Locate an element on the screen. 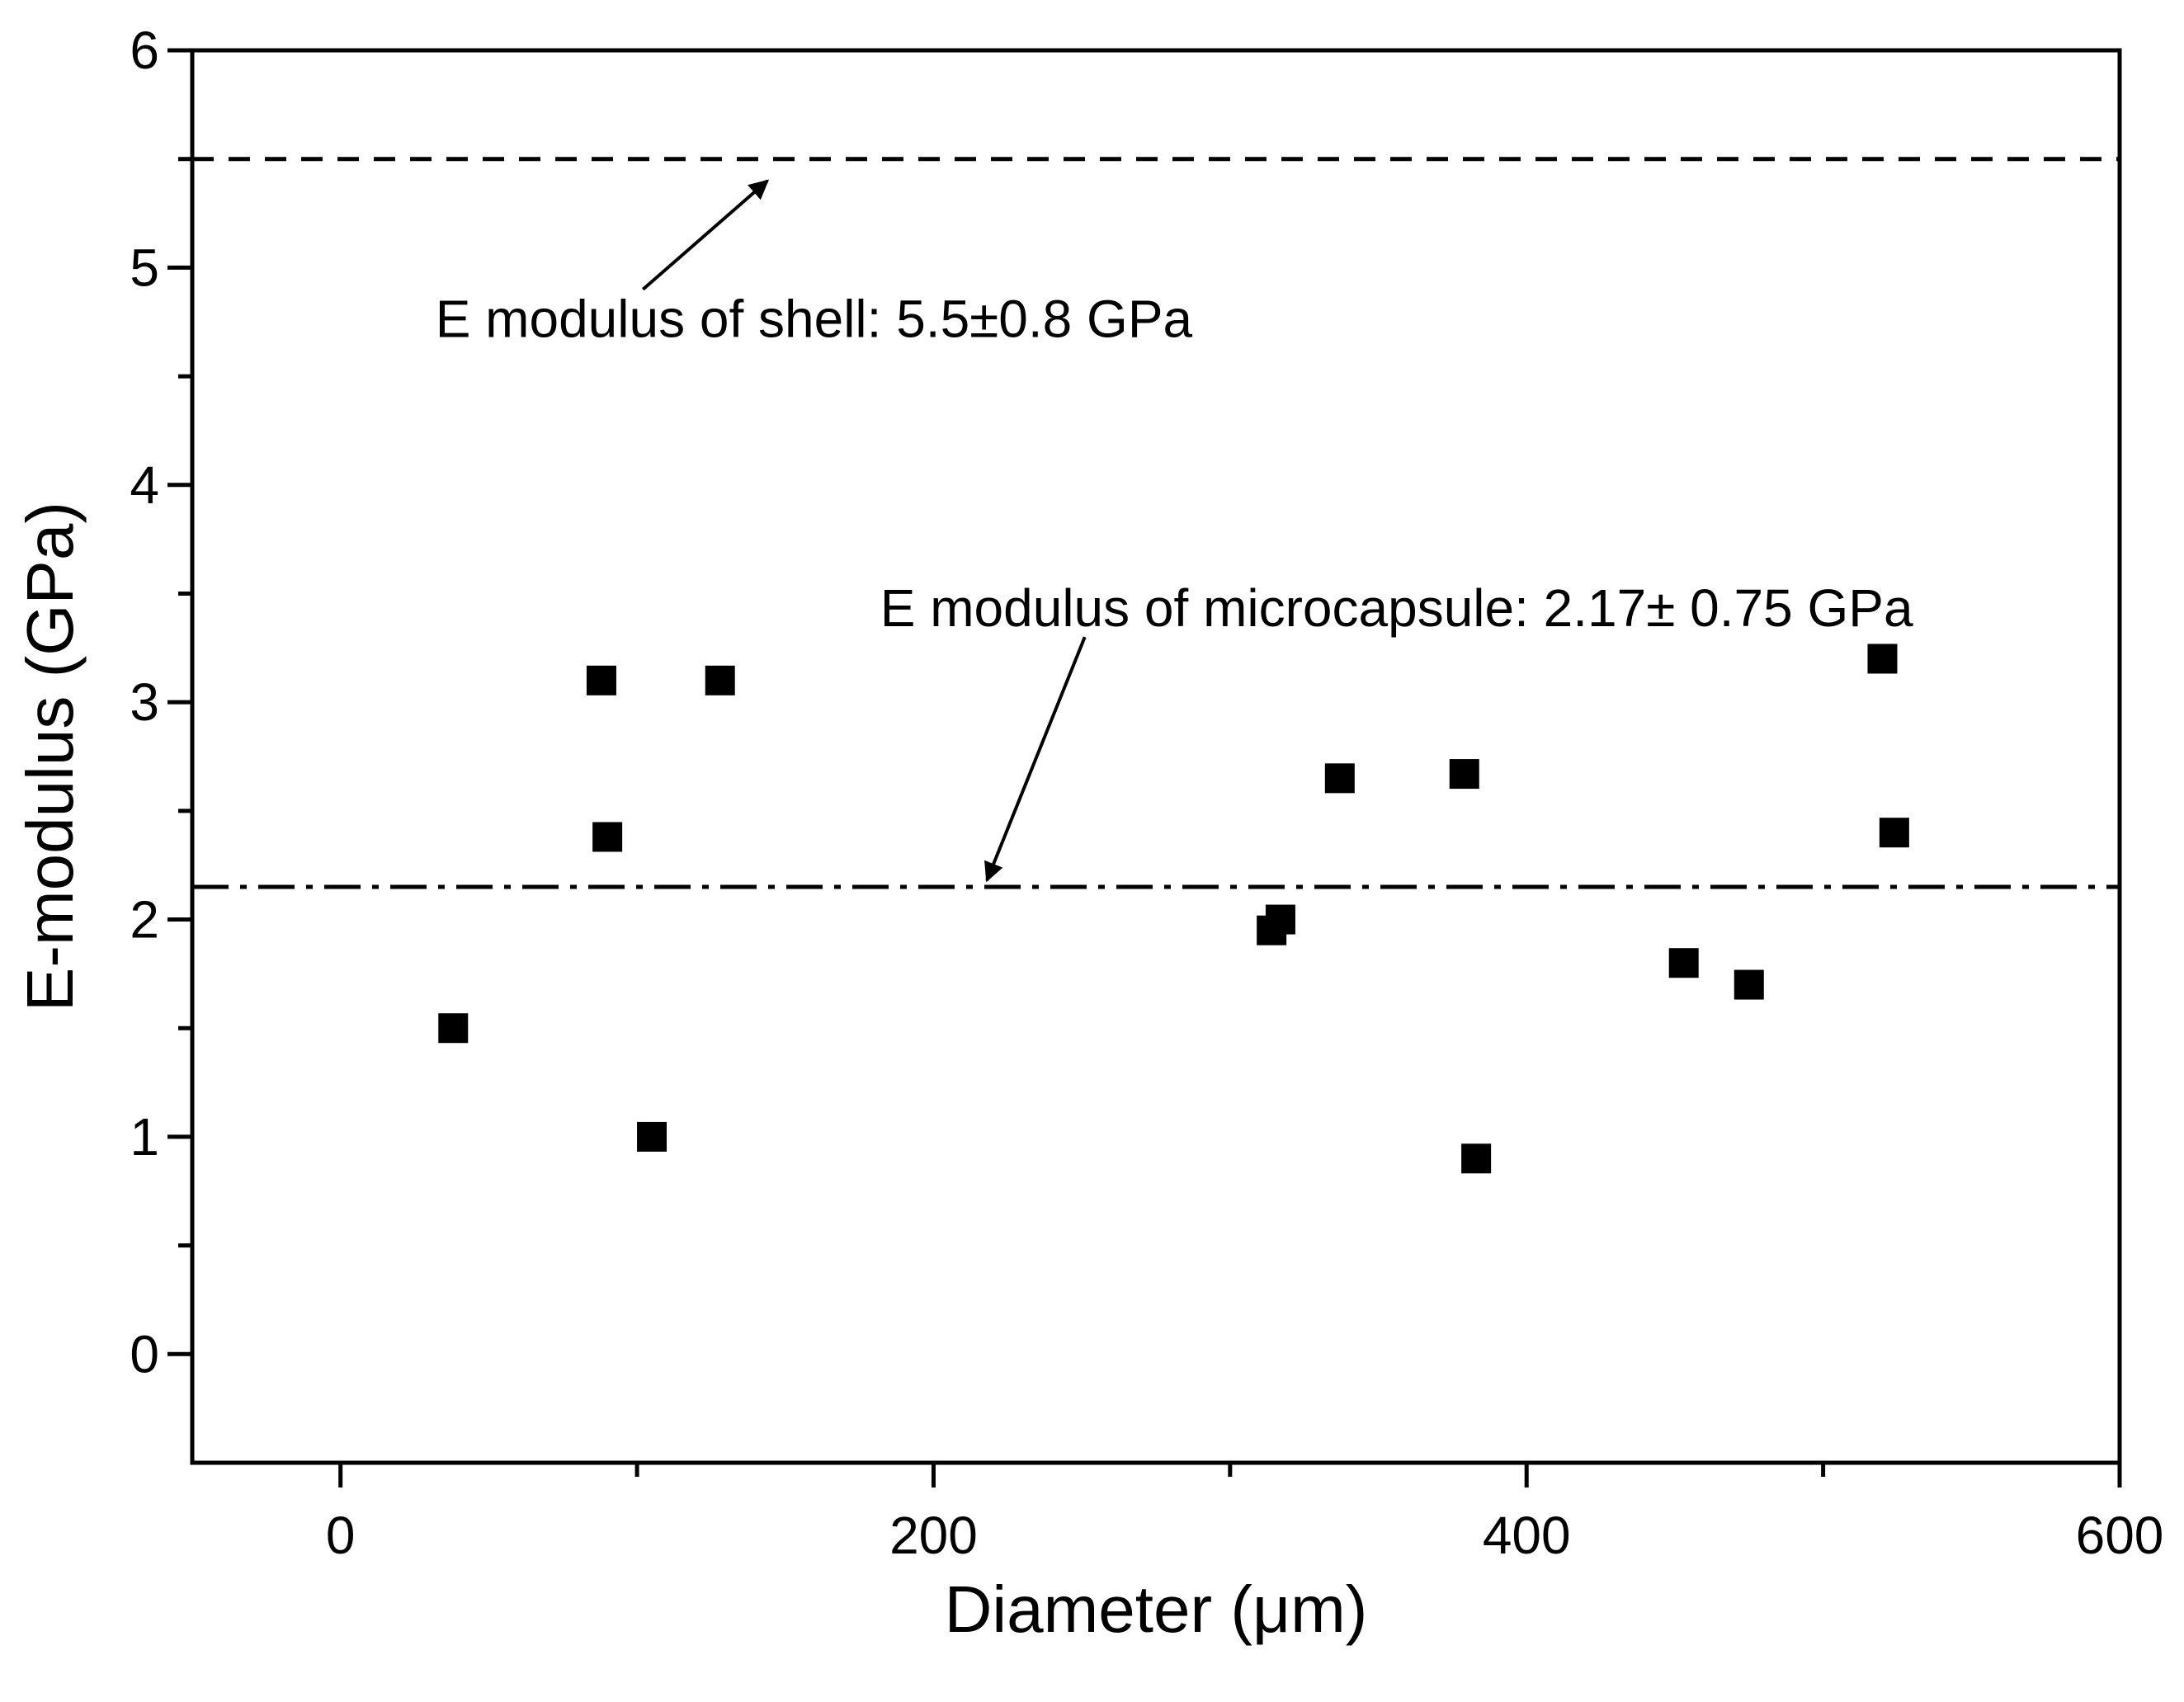 This screenshot has width=2184, height=1702. y-tick-label: 0 is located at coordinates (144, 1354).